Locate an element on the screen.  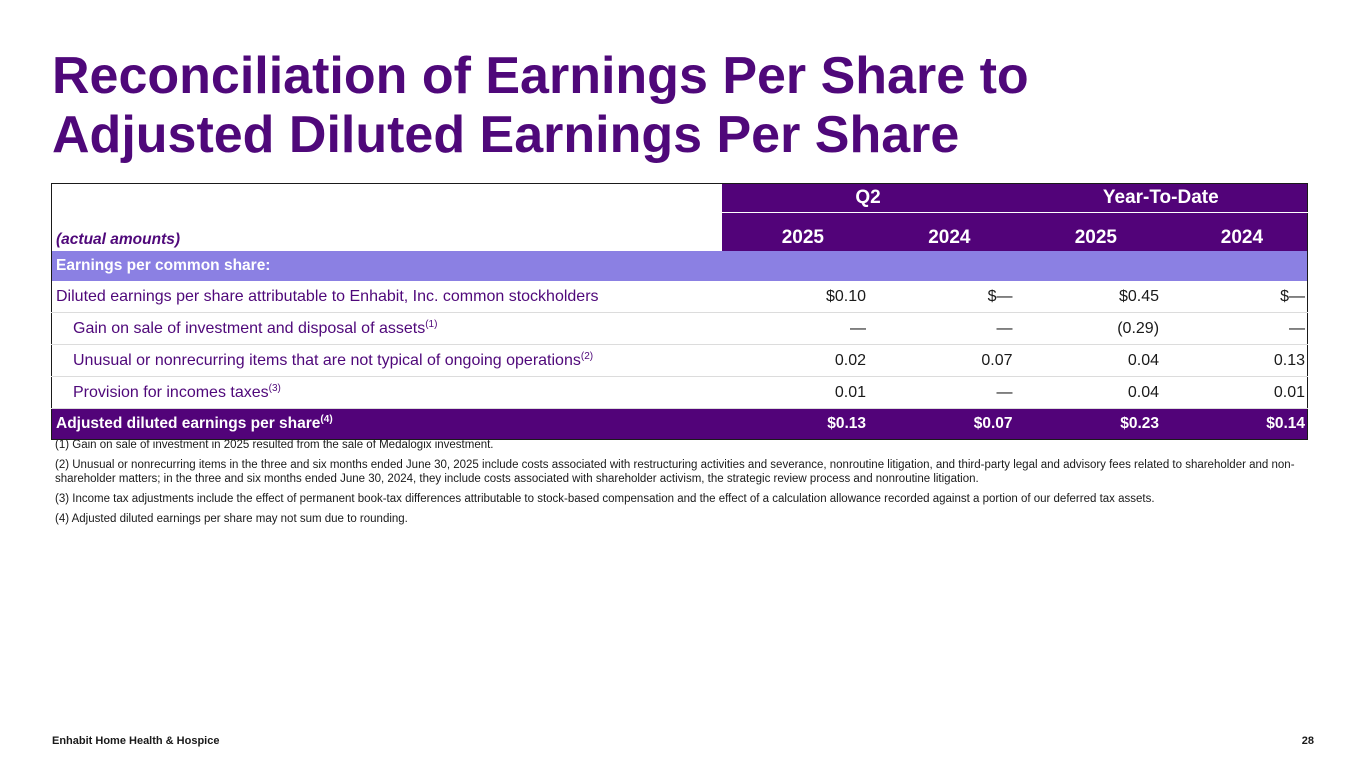
row-value: (0.29) is located at coordinates (1088, 328).